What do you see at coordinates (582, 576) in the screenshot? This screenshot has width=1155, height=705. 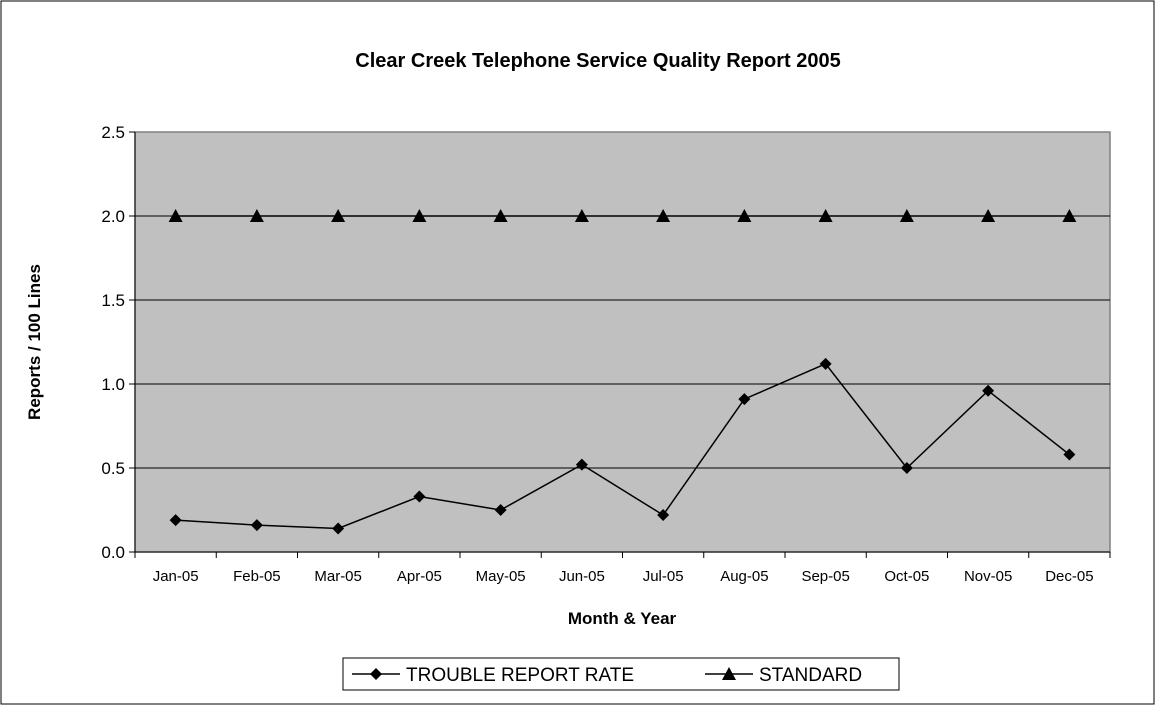 I see `x-tick-label: Jun-05` at bounding box center [582, 576].